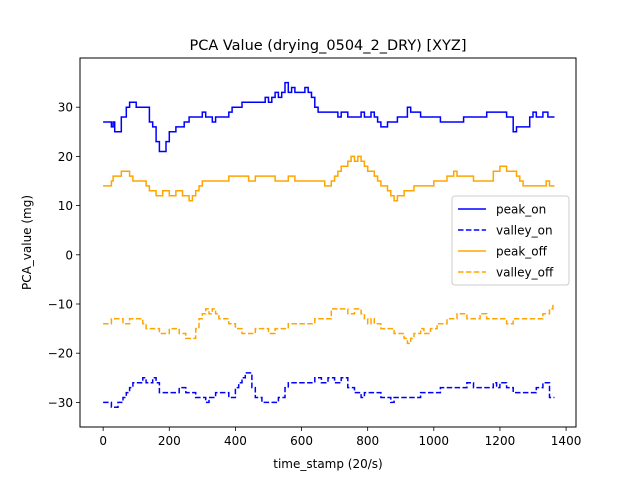 This screenshot has height=480, width=640. What do you see at coordinates (329, 324) in the screenshot?
I see `series-line-valley_off` at bounding box center [329, 324].